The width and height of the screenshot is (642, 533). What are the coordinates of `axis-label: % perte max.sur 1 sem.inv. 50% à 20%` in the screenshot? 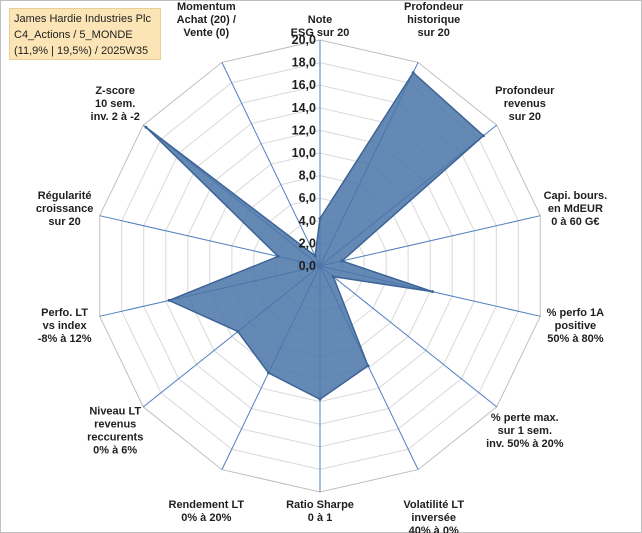 It's located at (525, 431).